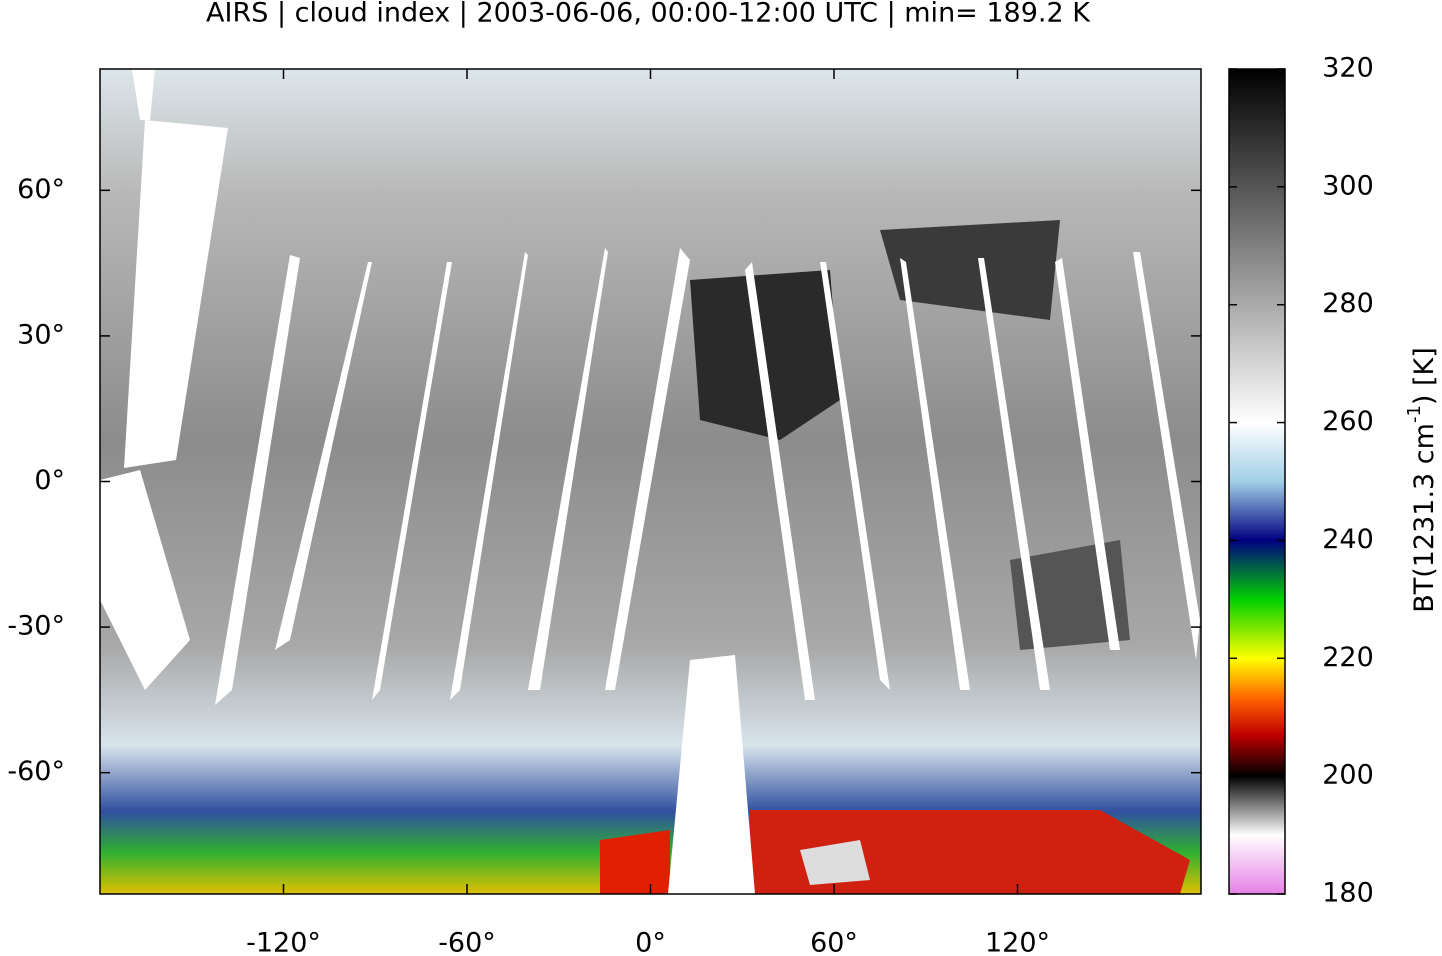 The image size is (1442, 956). I want to click on colorbar-tick-label: 260, so click(1348, 421).